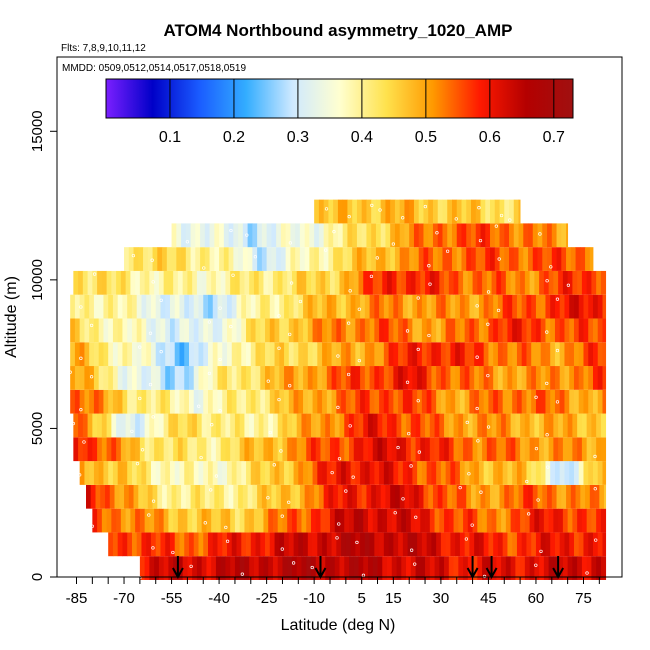  What do you see at coordinates (333, 591) in the screenshot?
I see `x-axis: -85 -70 -55 -40 -25 -10 5 15 30 45 60 75` at bounding box center [333, 591].